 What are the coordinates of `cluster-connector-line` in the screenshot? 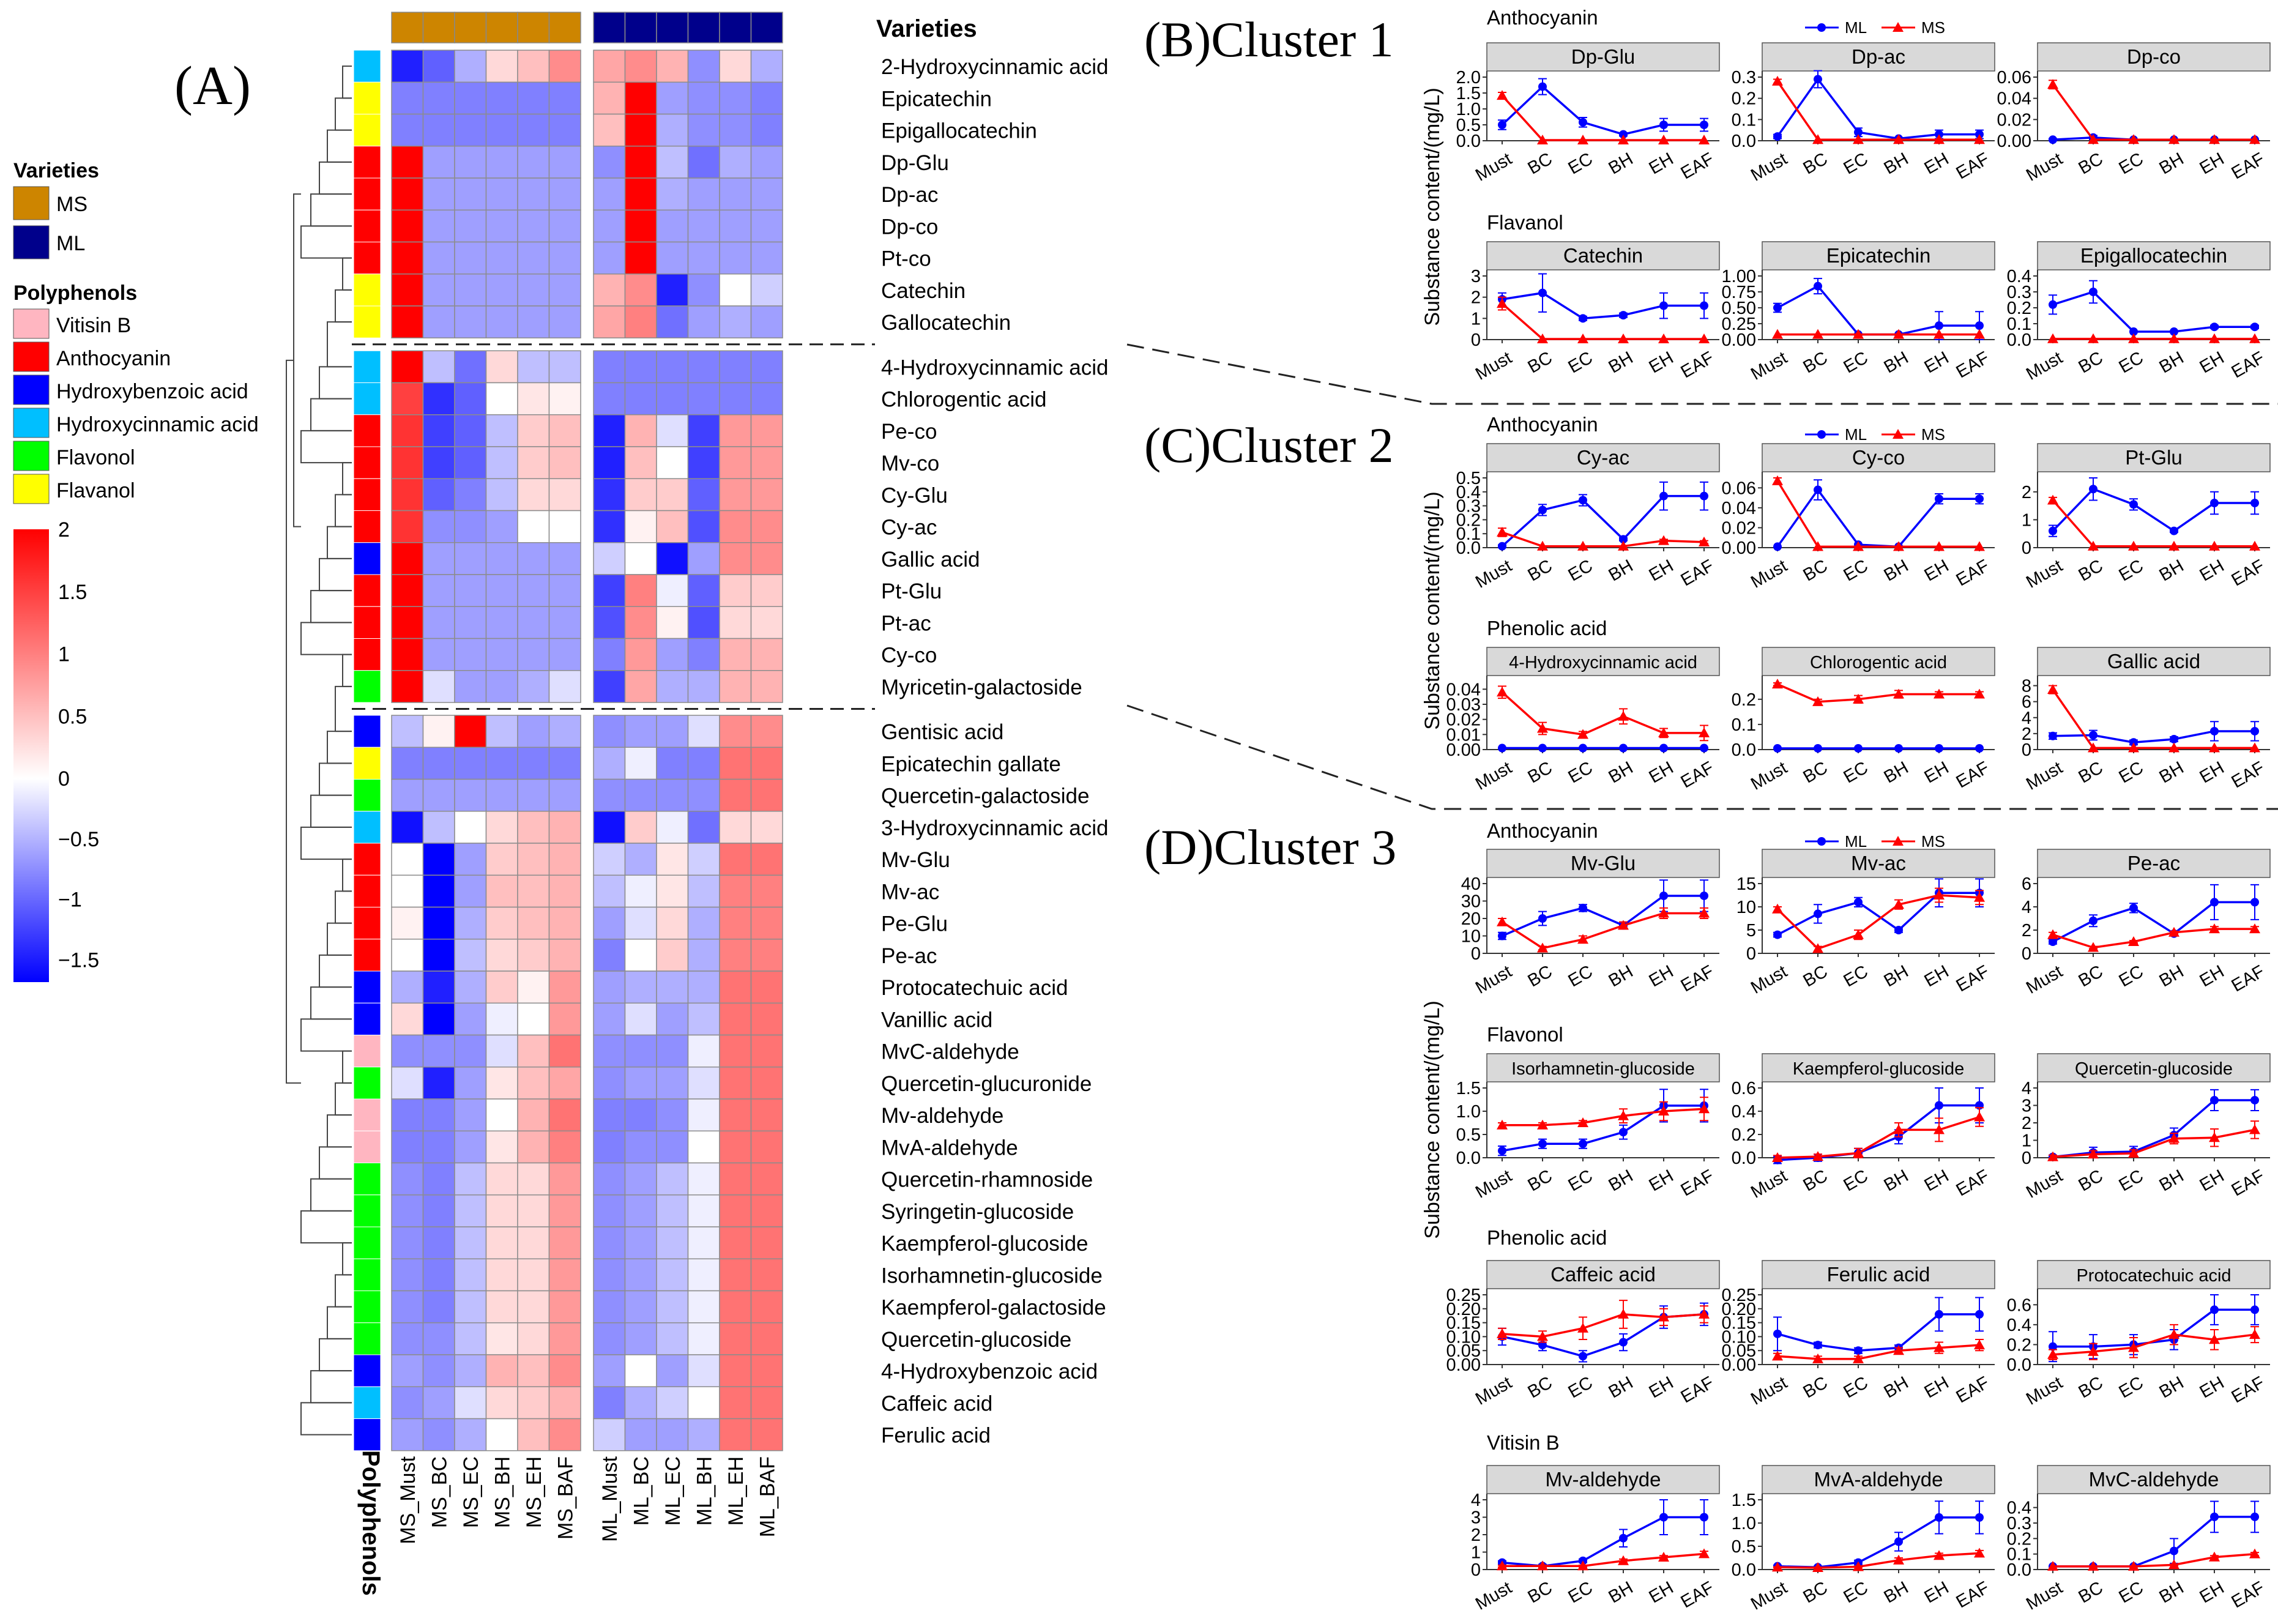 It's located at (1702, 374).